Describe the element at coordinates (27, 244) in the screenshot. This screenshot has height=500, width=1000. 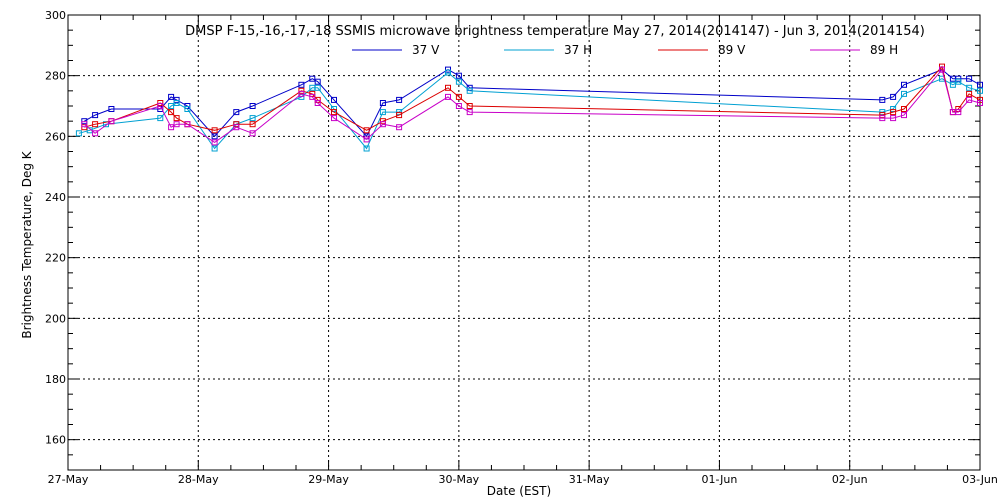
I see `y-axis-label: Brightness Temperature, Deg K` at that location.